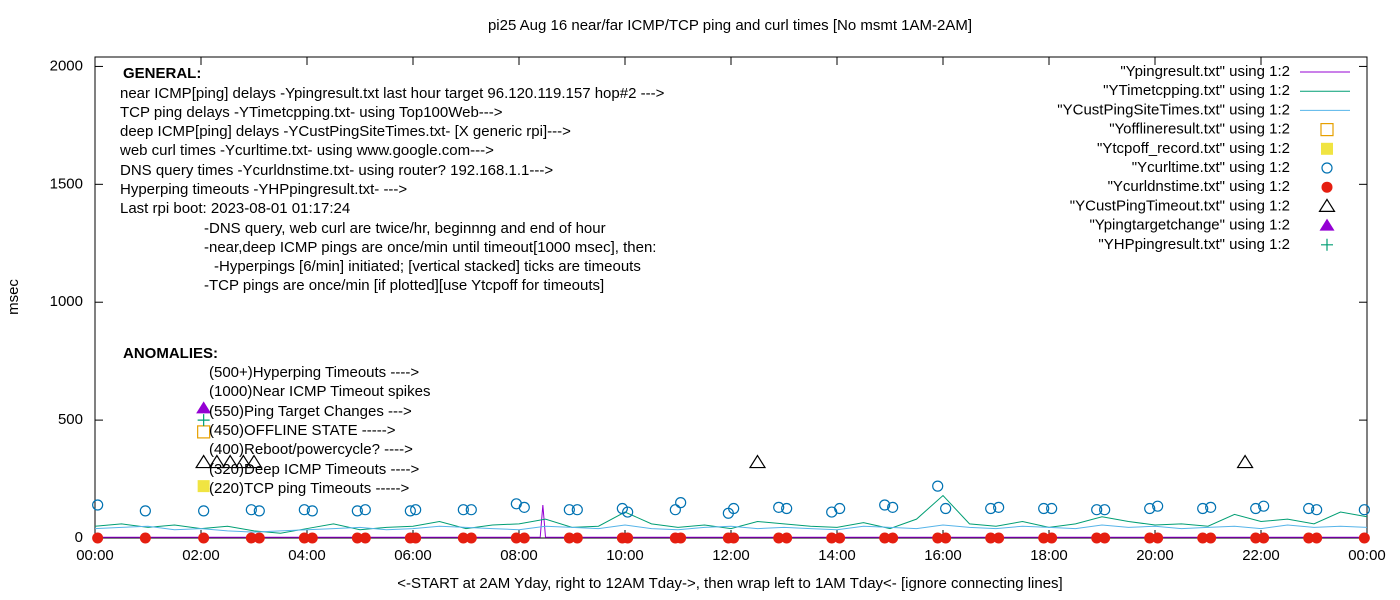 The height and width of the screenshot is (600, 1400). Describe the element at coordinates (235, 208) in the screenshot. I see `annotation: Last rpi boot: 2023-08-01 01:17:24` at that location.